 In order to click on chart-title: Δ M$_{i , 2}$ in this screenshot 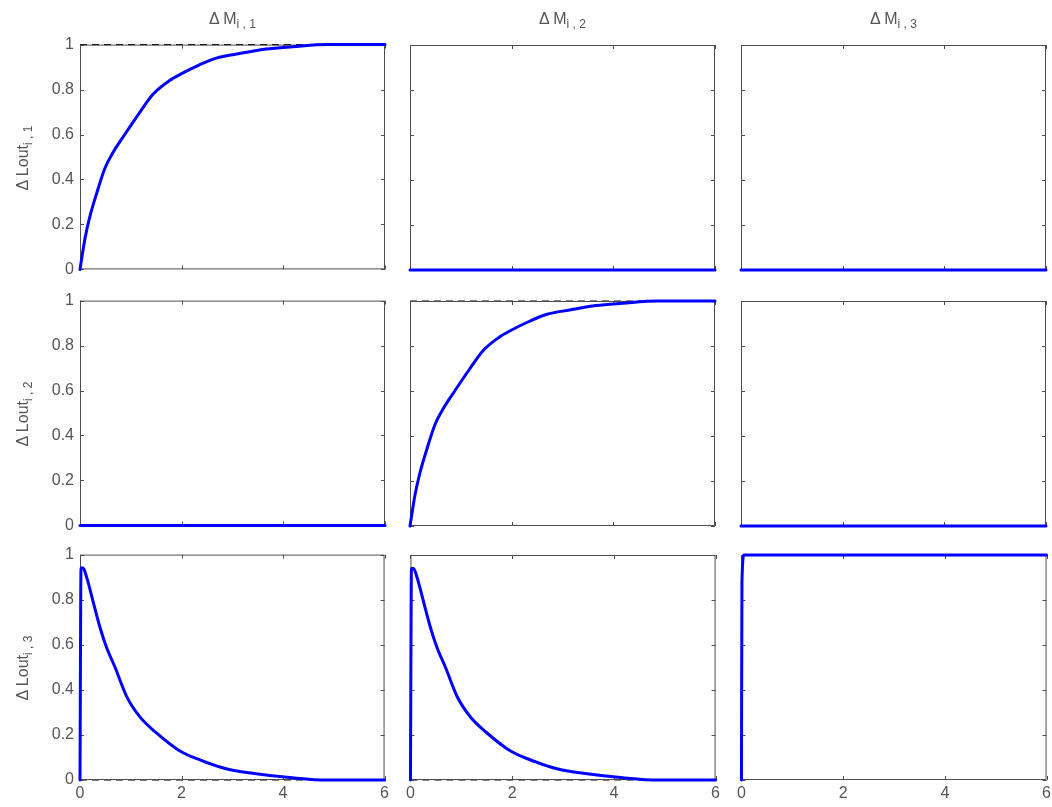, I will do `click(562, 21)`.